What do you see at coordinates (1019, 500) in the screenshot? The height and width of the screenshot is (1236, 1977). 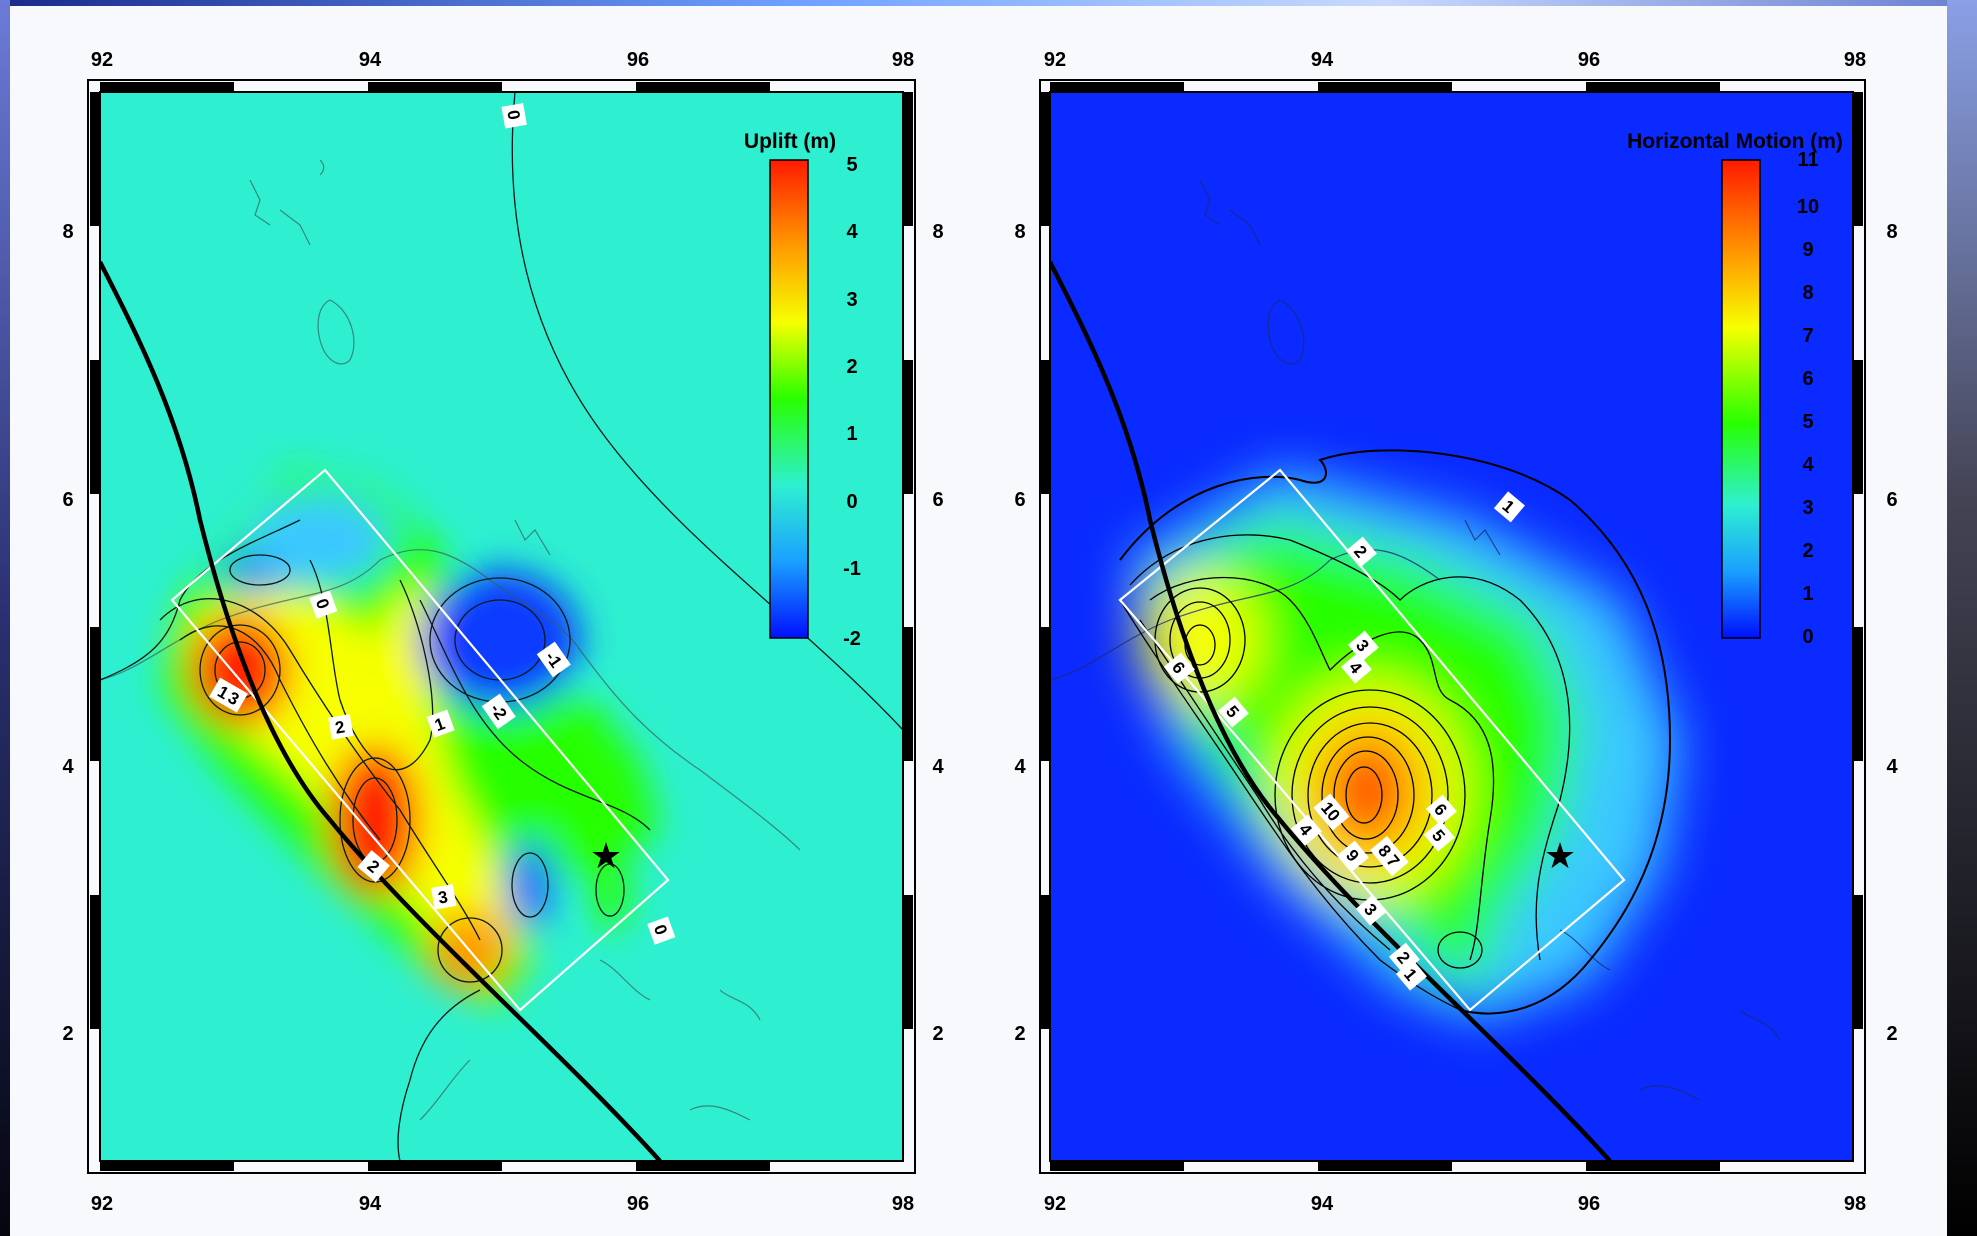 I see `horizontal-lat-left-6: 6` at bounding box center [1019, 500].